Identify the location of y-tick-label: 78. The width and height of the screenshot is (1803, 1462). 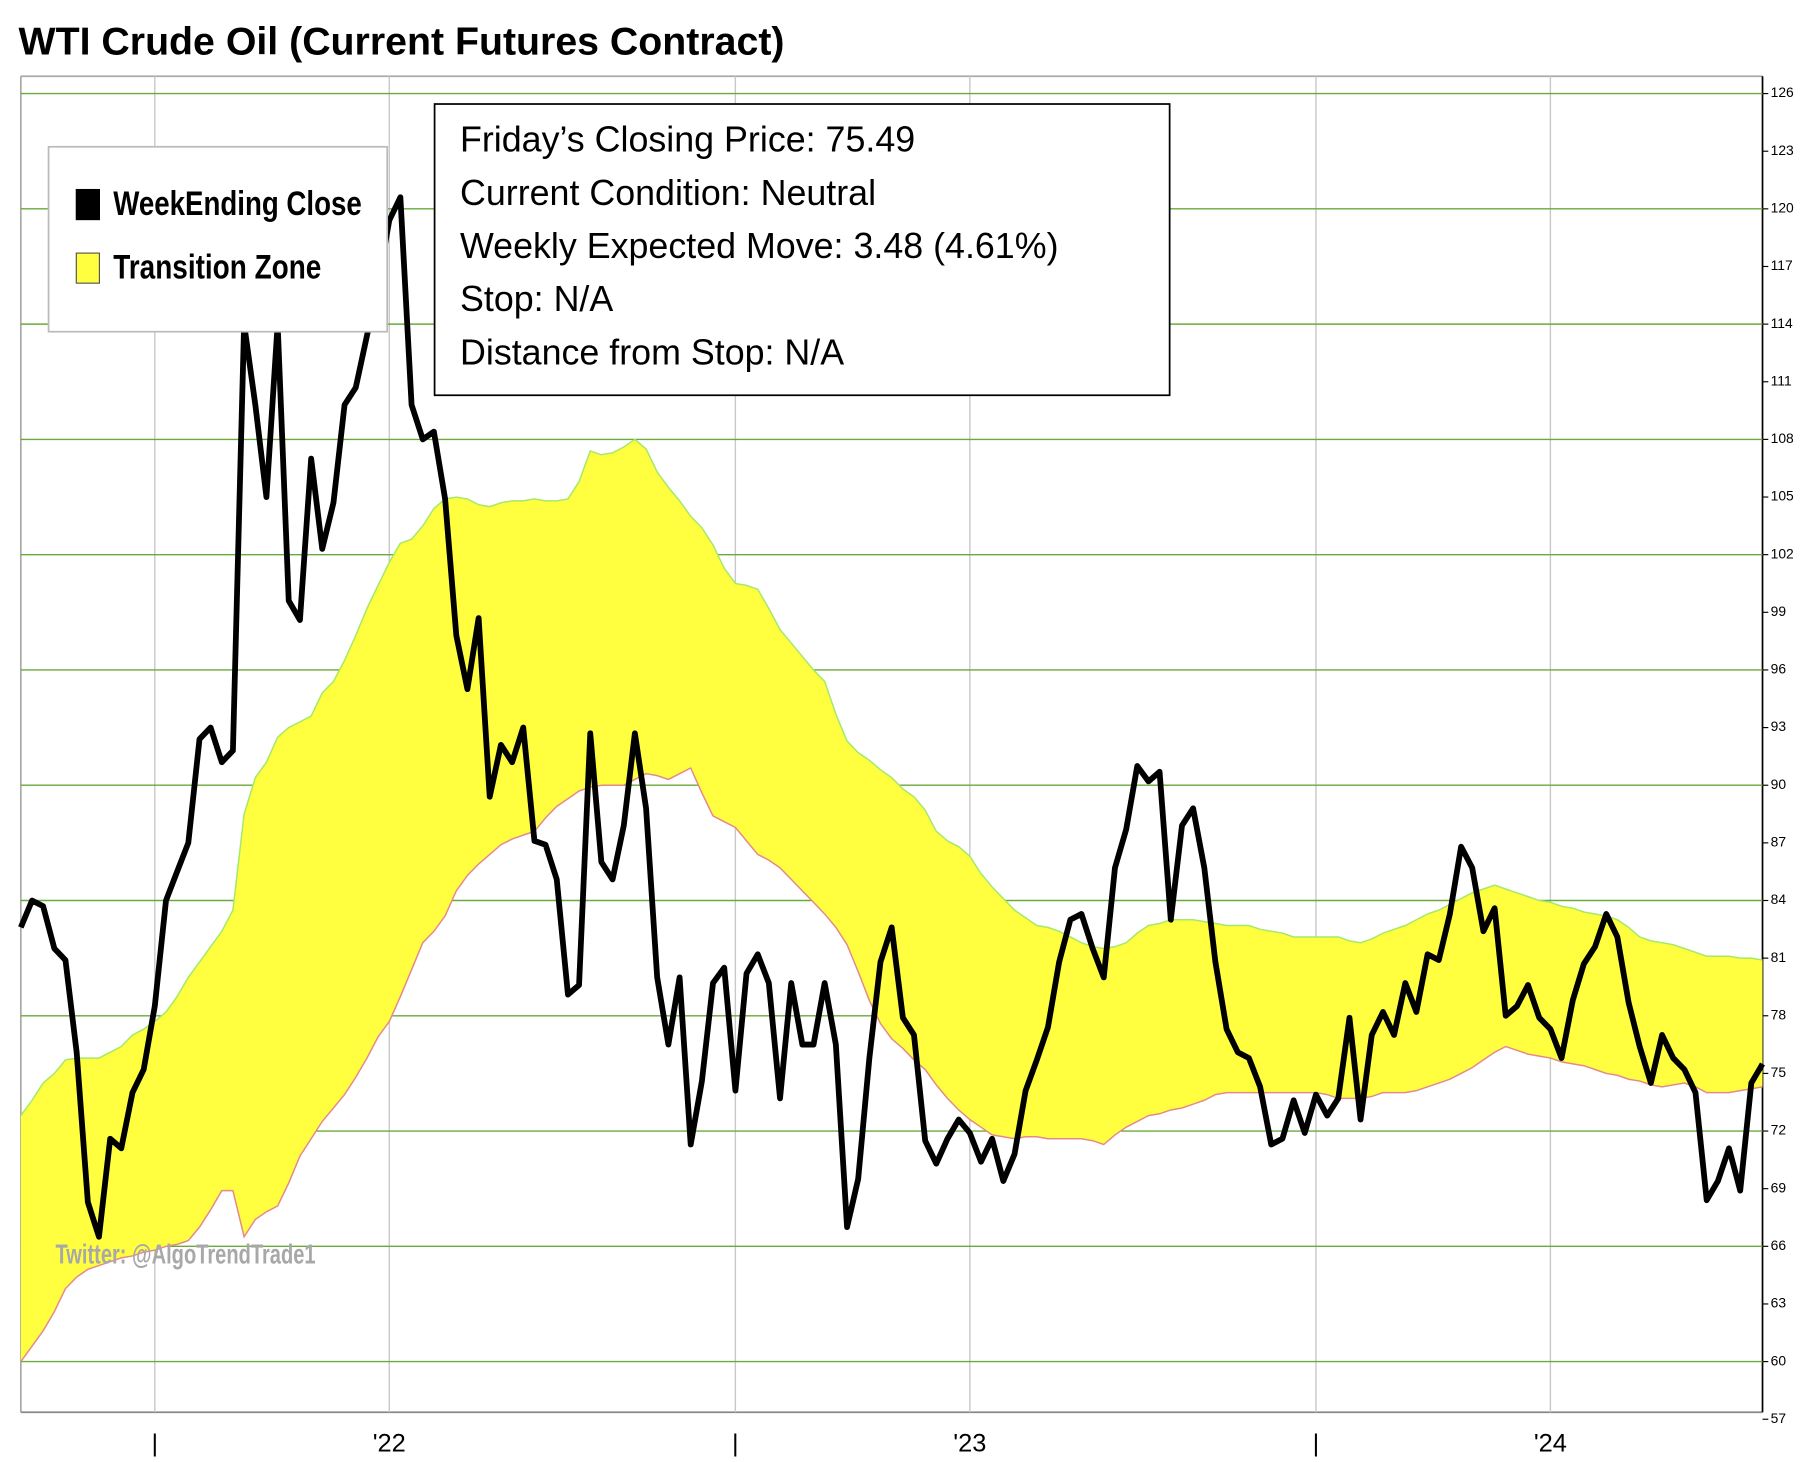
(1779, 1014).